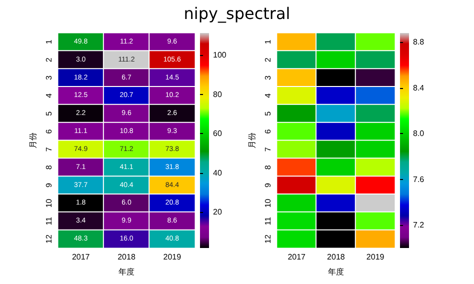  What do you see at coordinates (217, 133) in the screenshot?
I see `color-bar-label: 60` at bounding box center [217, 133].